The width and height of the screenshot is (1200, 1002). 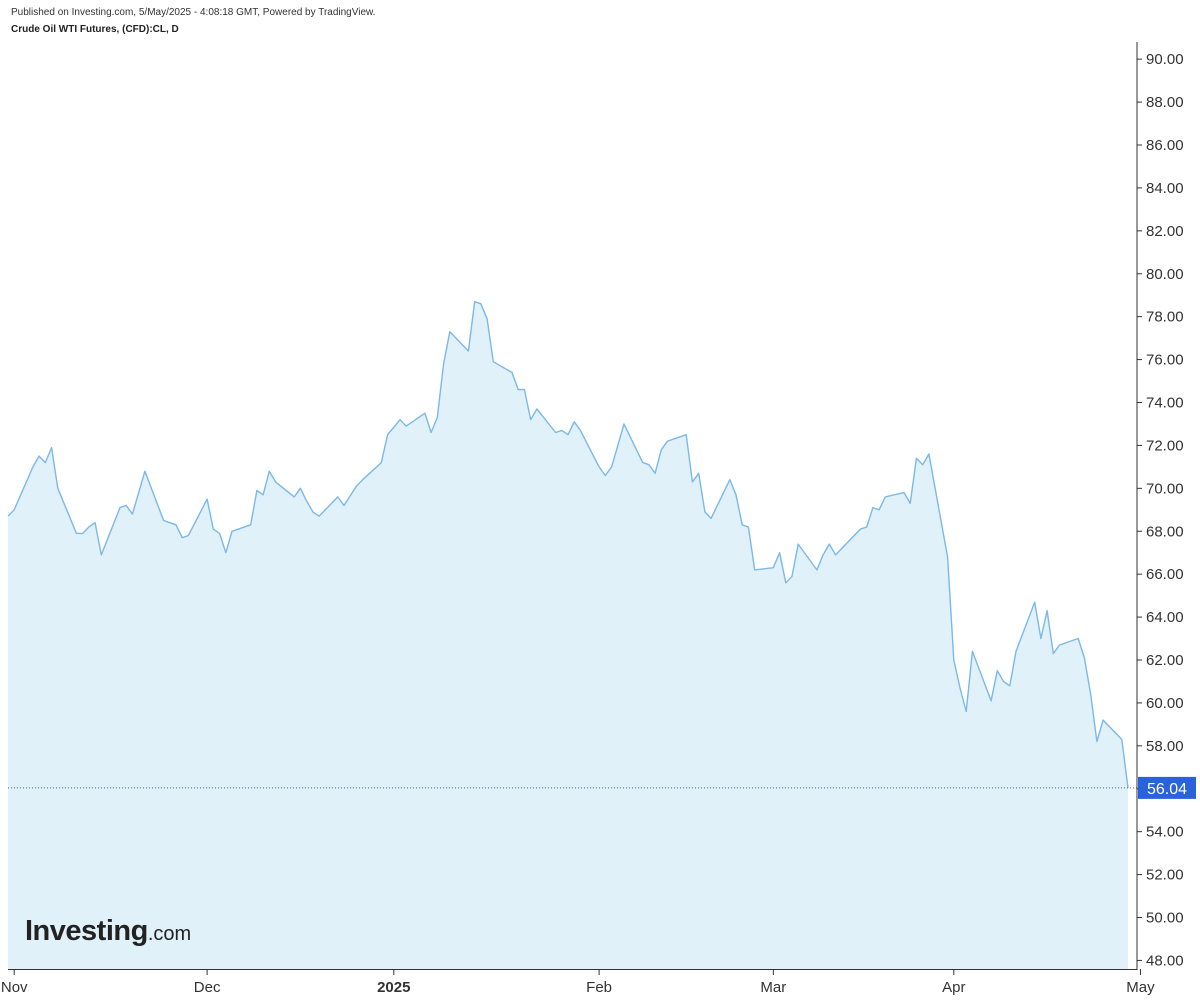 What do you see at coordinates (1165, 703) in the screenshot?
I see `y-tick-label: 60.00` at bounding box center [1165, 703].